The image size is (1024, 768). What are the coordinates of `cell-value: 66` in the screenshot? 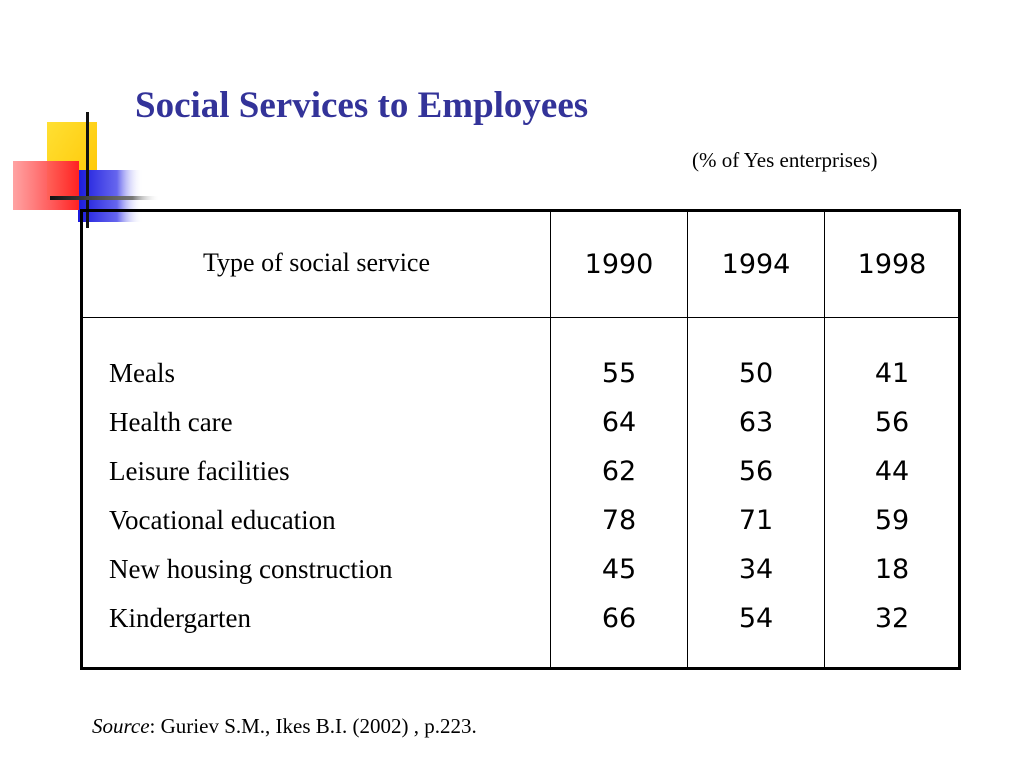 It's located at (619, 618).